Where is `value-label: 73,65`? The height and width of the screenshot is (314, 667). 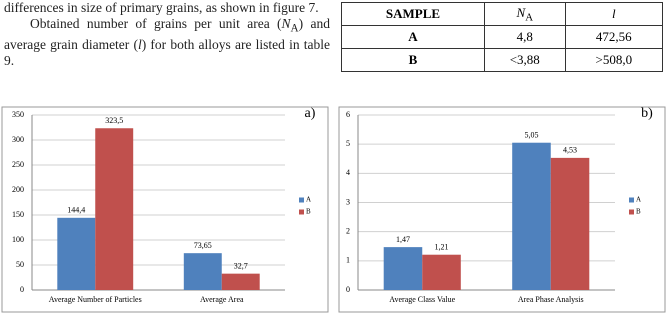 value-label: 73,65 is located at coordinates (203, 245).